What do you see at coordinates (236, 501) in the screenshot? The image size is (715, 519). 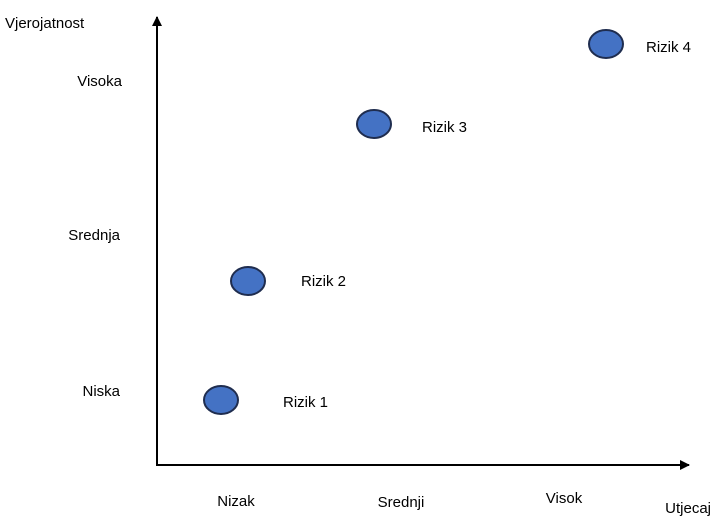 I see `x-level: Nizak` at bounding box center [236, 501].